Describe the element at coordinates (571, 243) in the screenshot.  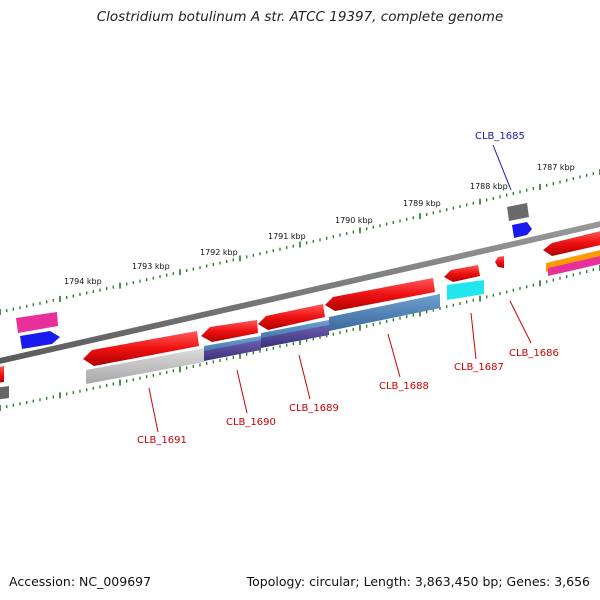
I see `gene-right-edge` at that location.